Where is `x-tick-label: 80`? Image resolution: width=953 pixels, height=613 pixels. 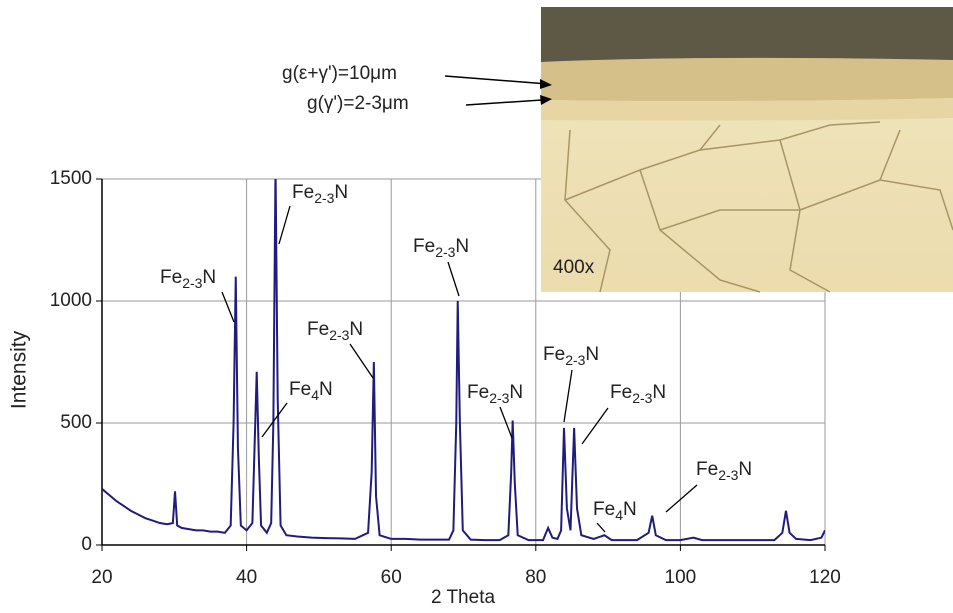
x-tick-label: 80 is located at coordinates (535, 577).